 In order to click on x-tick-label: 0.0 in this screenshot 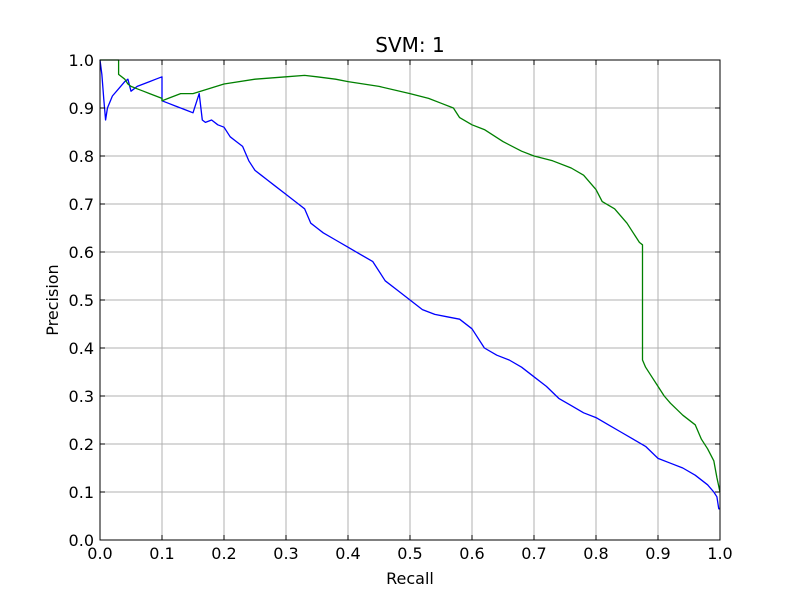, I will do `click(99, 553)`.